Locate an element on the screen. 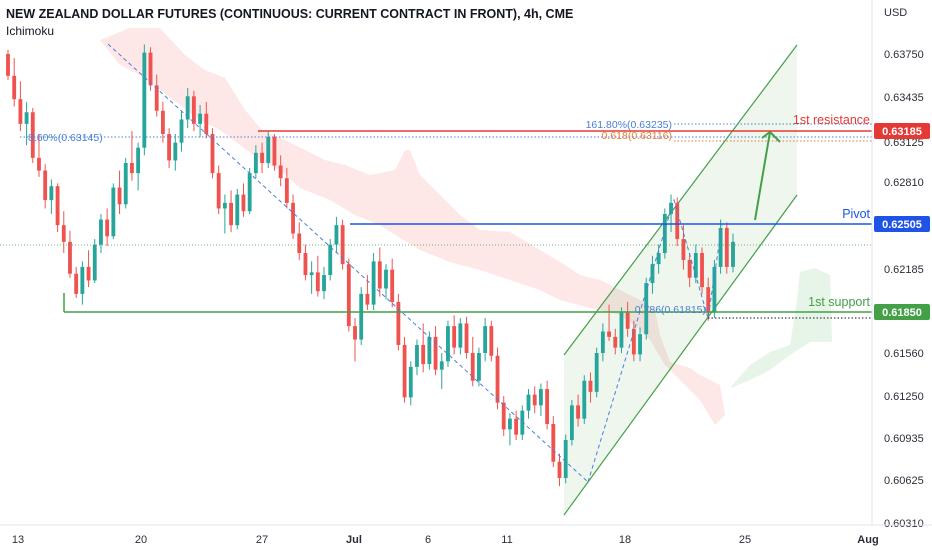  price-tick-label: 0.60935 is located at coordinates (904, 439).